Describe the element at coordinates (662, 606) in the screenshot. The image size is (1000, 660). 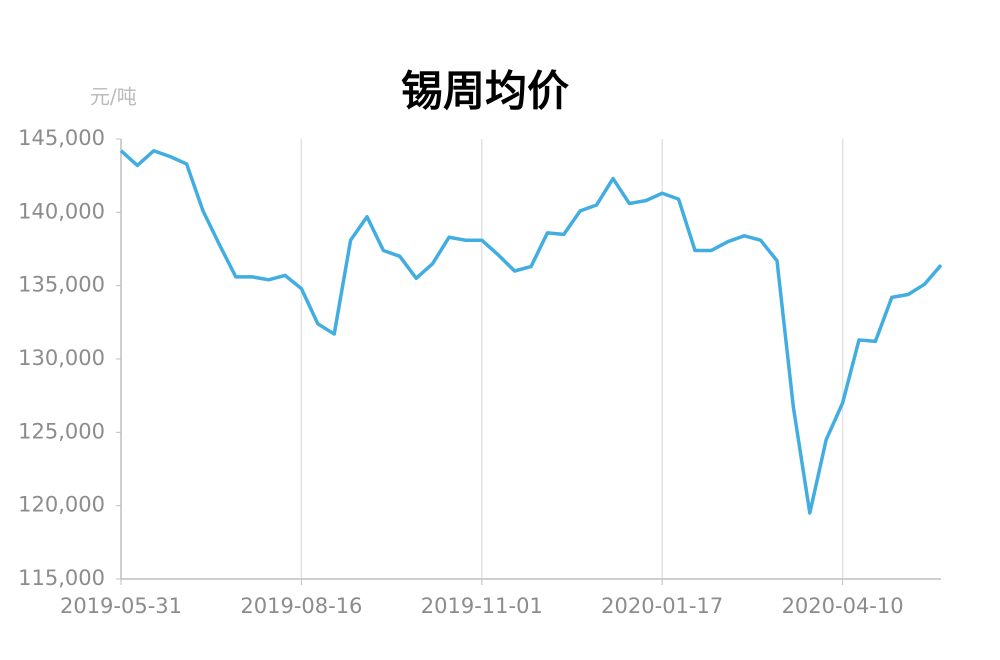
I see `x-tick-label: 2020-01-17` at that location.